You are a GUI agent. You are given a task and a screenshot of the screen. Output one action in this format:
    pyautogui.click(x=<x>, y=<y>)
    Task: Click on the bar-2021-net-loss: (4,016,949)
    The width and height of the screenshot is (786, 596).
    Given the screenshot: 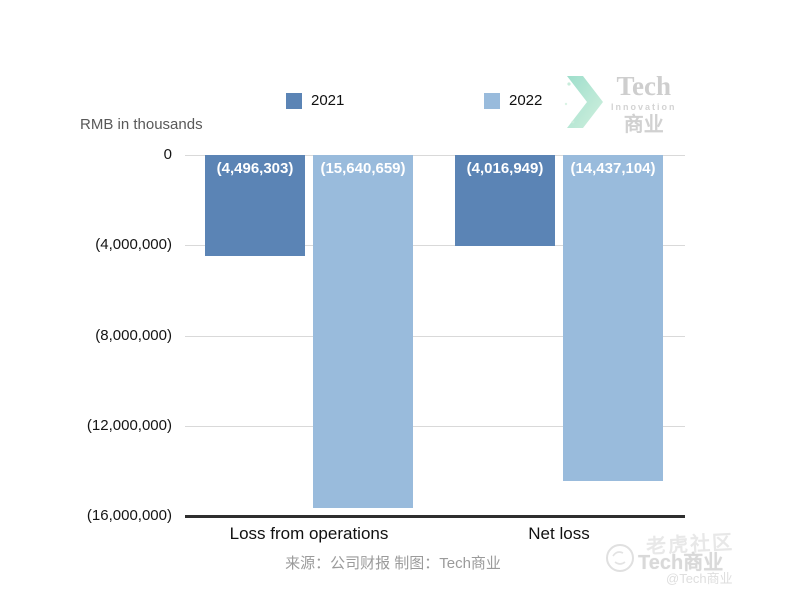 What is the action you would take?
    pyautogui.click(x=505, y=200)
    